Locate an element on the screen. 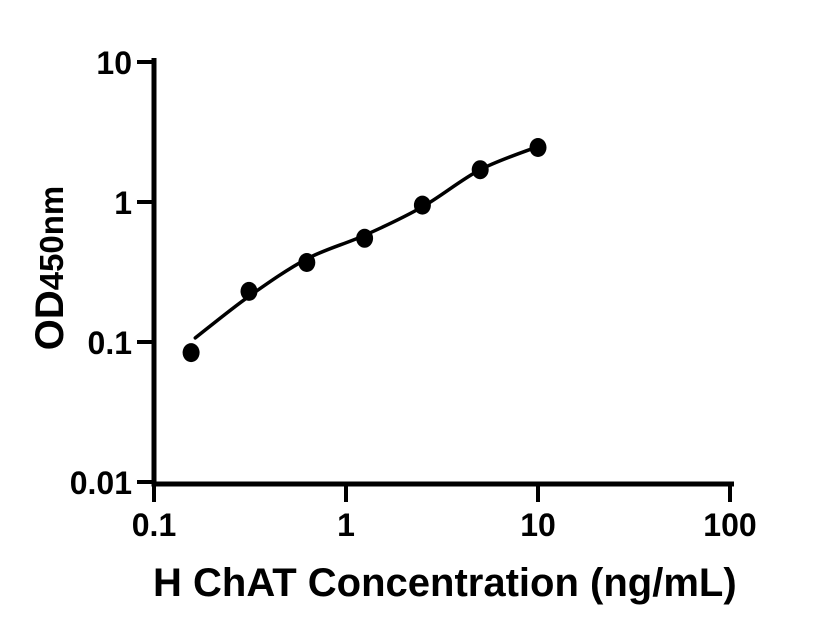 The image size is (816, 640). y-tick-label: 10 is located at coordinates (114, 63).